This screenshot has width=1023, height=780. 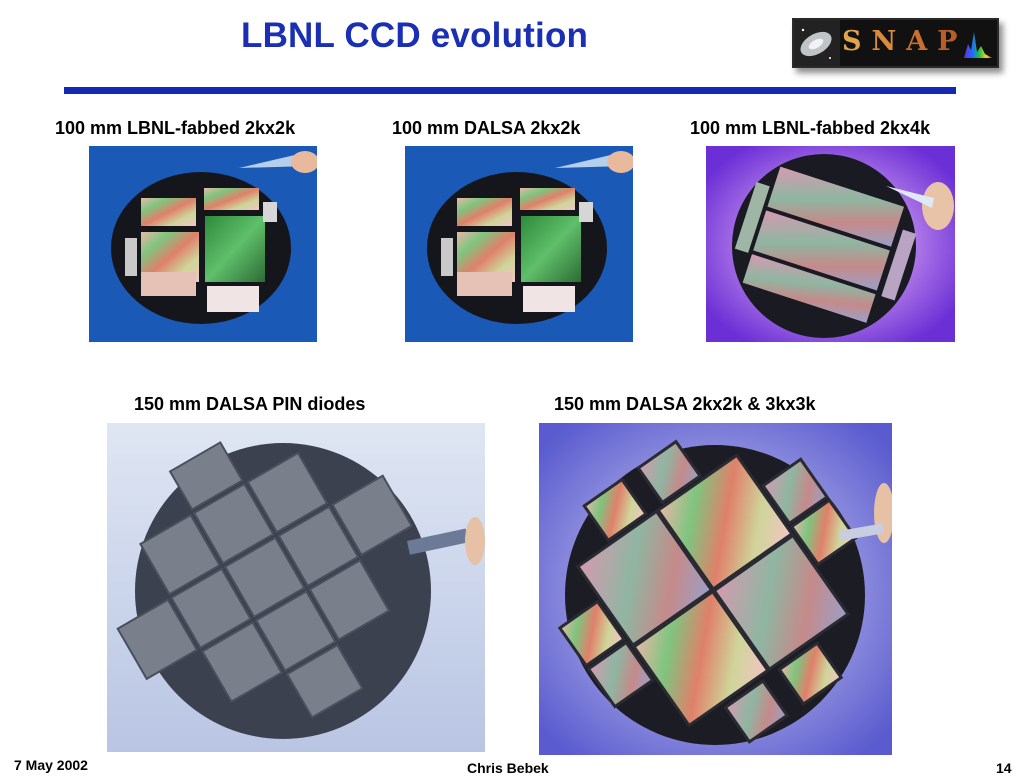 What do you see at coordinates (810, 128) in the screenshot?
I see `wafer-caption-3: 100 mm LBNL-fabbed 2kx4k` at bounding box center [810, 128].